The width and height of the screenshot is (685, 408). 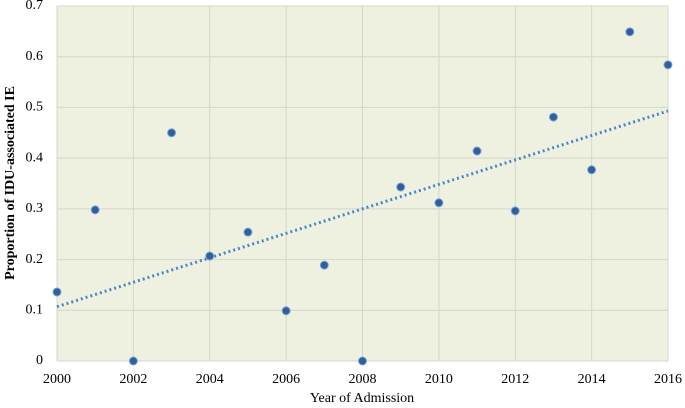 What do you see at coordinates (439, 379) in the screenshot?
I see `x-tick-label: 2010` at bounding box center [439, 379].